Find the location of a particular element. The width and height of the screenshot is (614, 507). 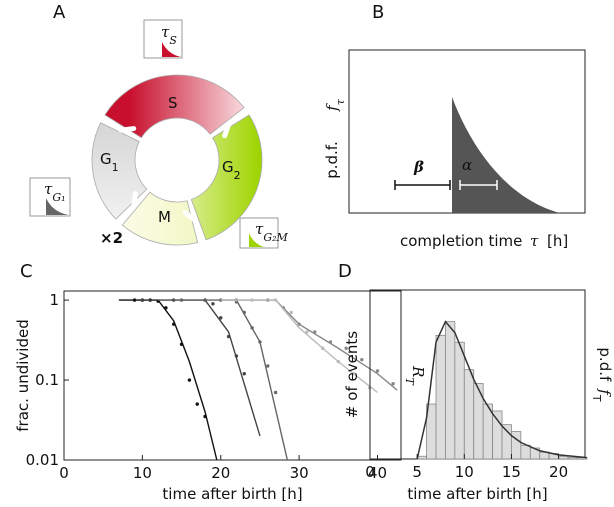

tau-box is located at coordinates (259, 233).